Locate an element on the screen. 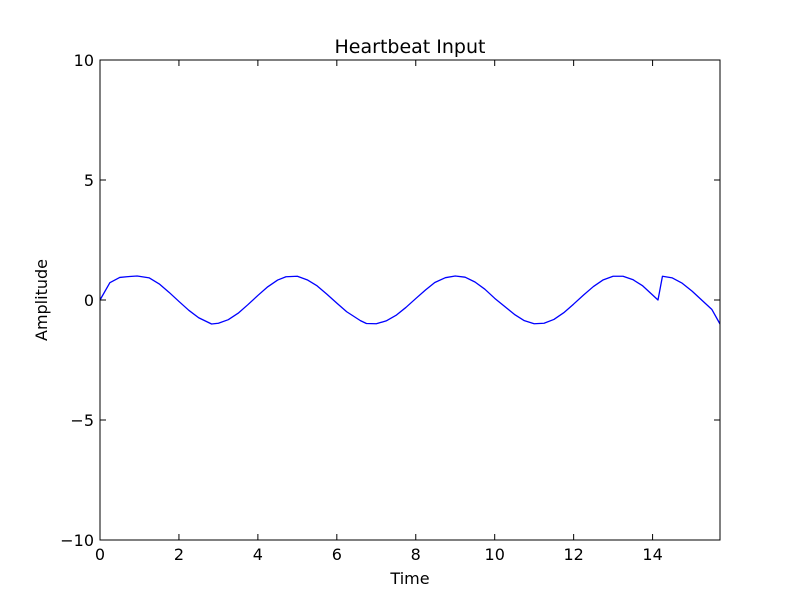 Image resolution: width=800 pixels, height=600 pixels. y-tick-label: −10 is located at coordinates (77, 540).